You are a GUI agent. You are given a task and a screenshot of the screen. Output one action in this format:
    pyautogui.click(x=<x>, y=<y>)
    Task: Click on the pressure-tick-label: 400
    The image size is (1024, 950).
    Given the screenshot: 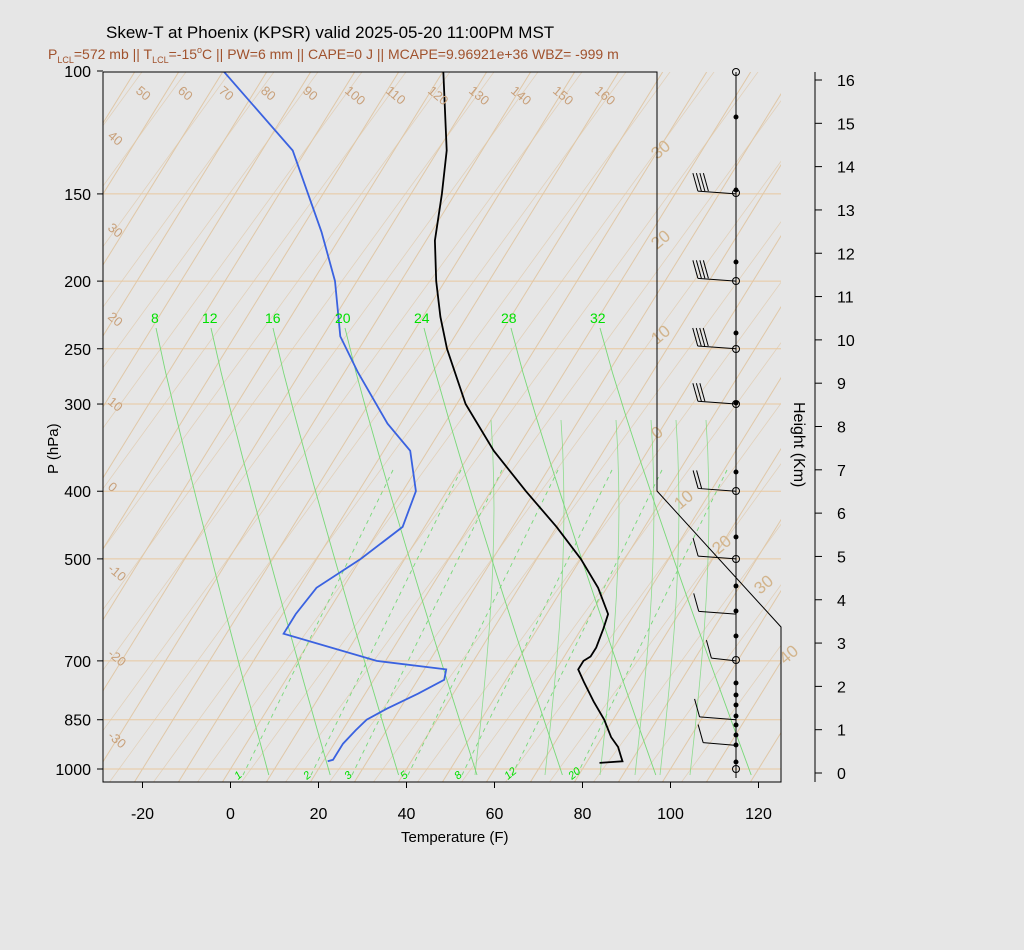 What is the action you would take?
    pyautogui.click(x=77, y=492)
    